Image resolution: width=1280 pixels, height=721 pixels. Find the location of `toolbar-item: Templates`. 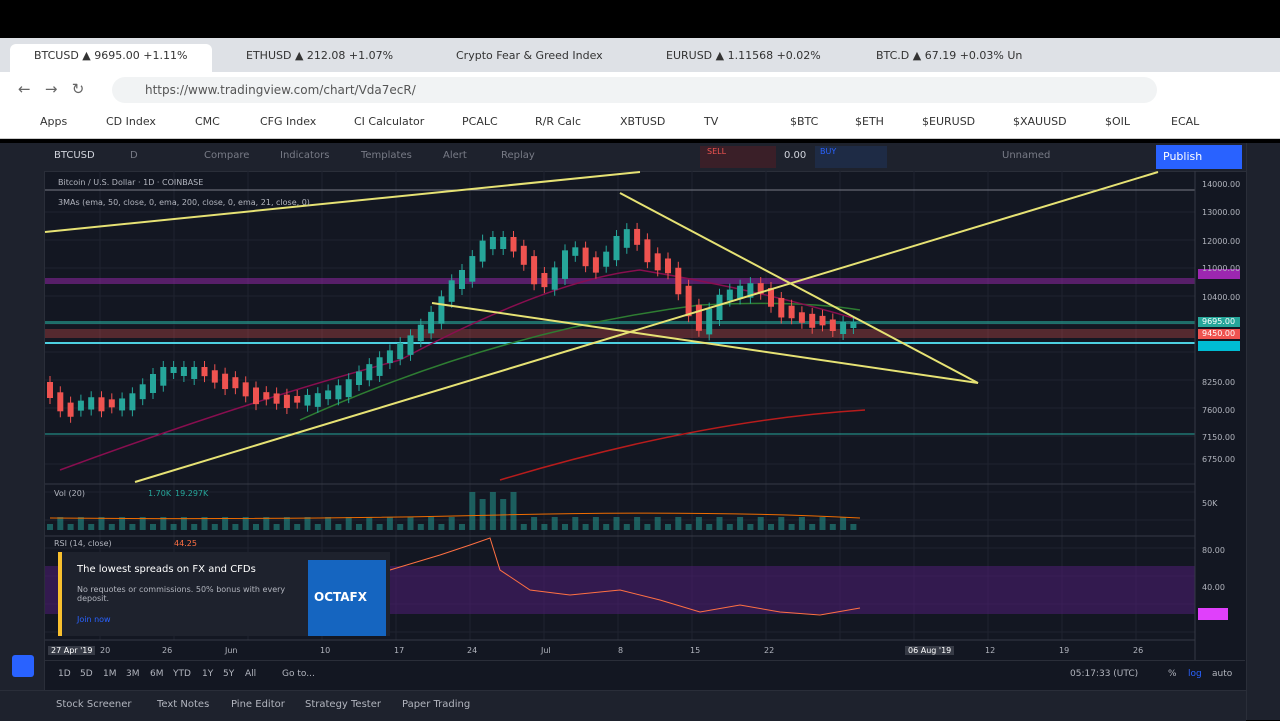

toolbar-item: Templates is located at coordinates (386, 155).